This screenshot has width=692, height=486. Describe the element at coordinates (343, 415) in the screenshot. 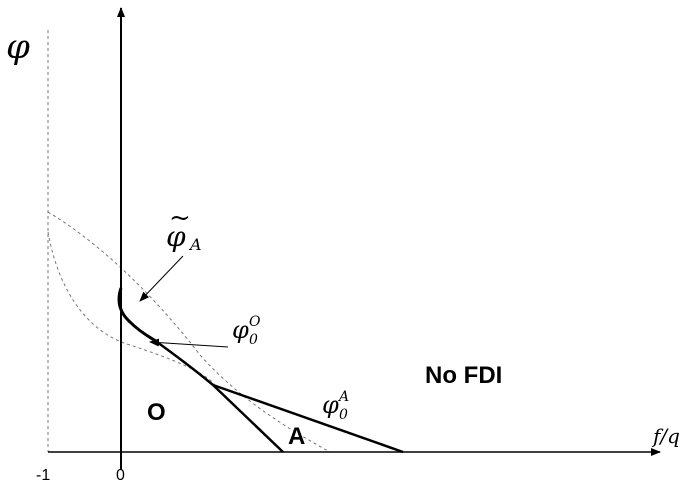

I see `phi-0-a-sub: 0` at that location.